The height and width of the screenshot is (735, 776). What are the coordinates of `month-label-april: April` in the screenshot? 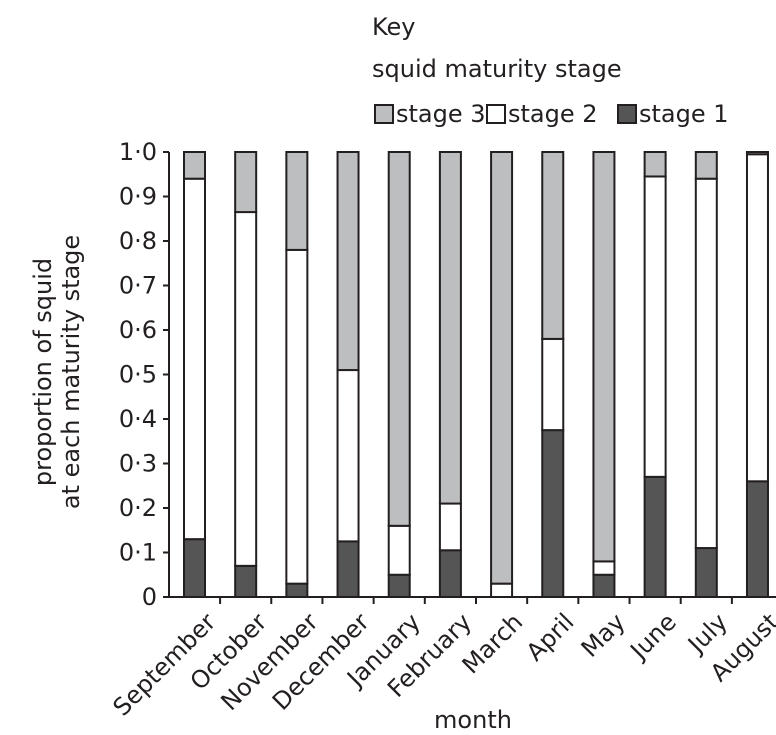 It's located at (550, 637).